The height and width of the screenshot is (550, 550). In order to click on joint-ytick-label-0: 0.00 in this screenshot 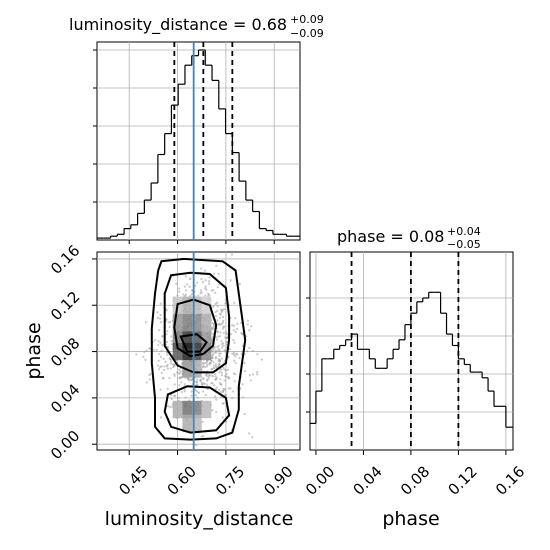, I will do `click(65, 445)`.